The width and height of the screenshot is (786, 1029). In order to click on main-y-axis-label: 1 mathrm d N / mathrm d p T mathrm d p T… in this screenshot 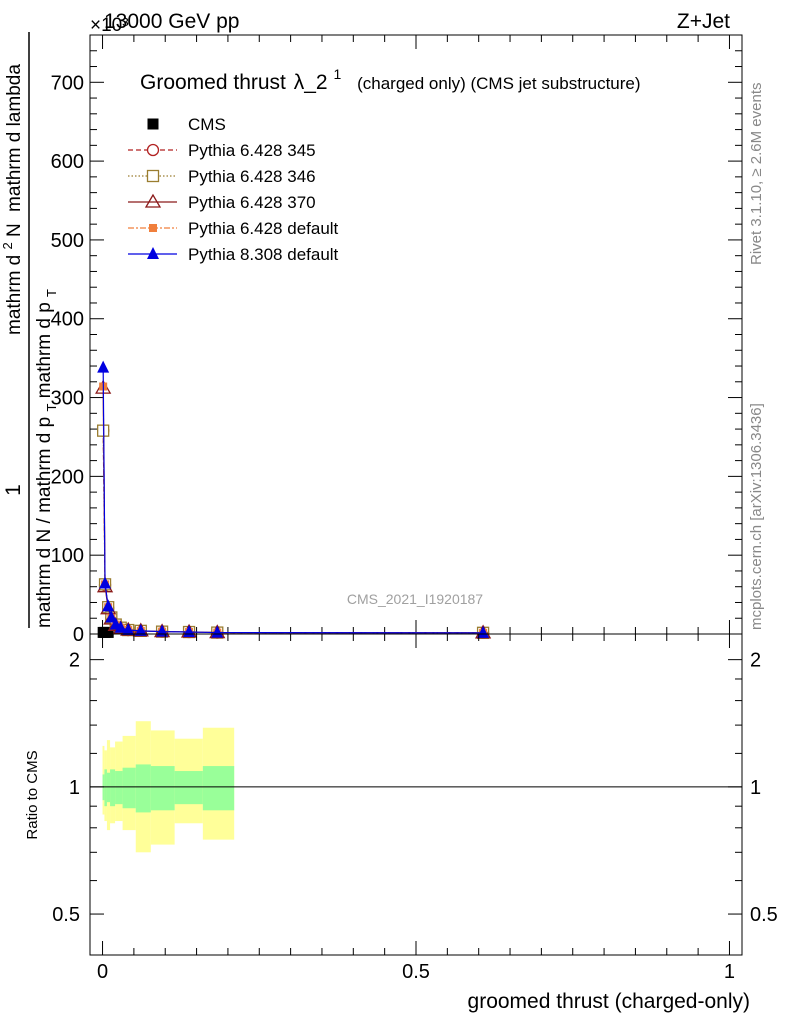, I will do `click(30, 330)`.